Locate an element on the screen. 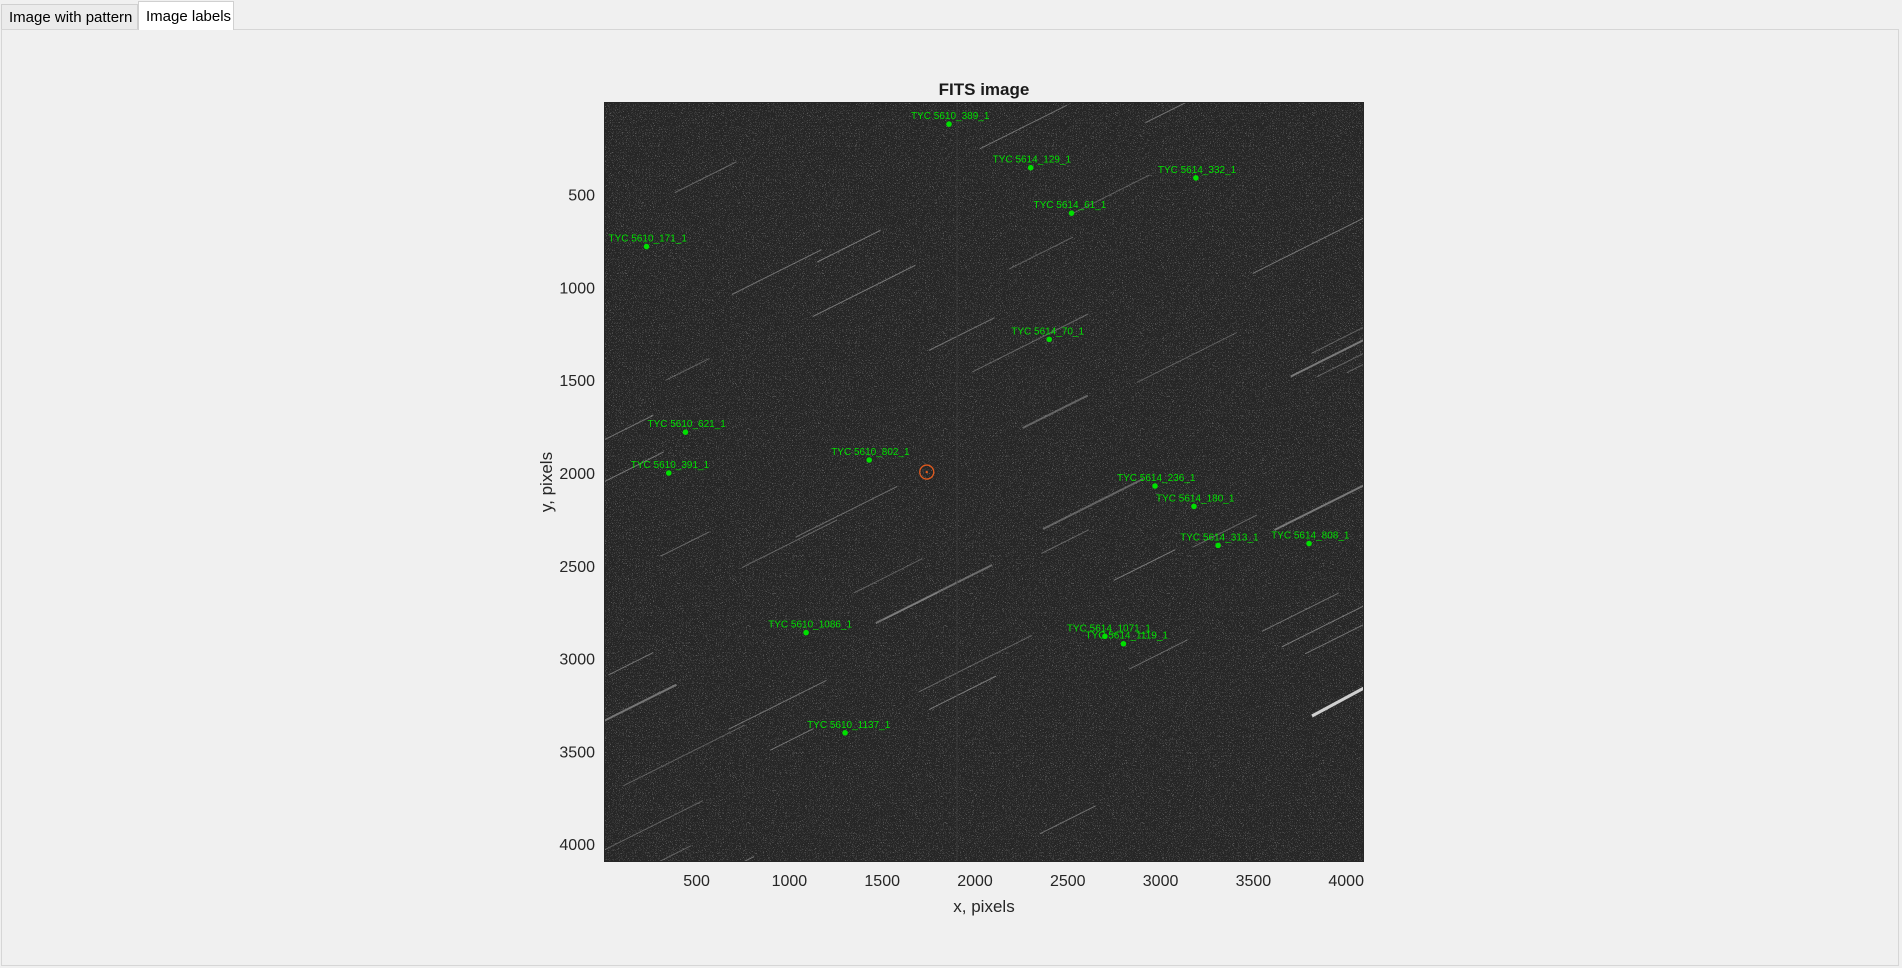 The image size is (1902, 968). star-label: TYC 5610_1086_1 is located at coordinates (810, 625).